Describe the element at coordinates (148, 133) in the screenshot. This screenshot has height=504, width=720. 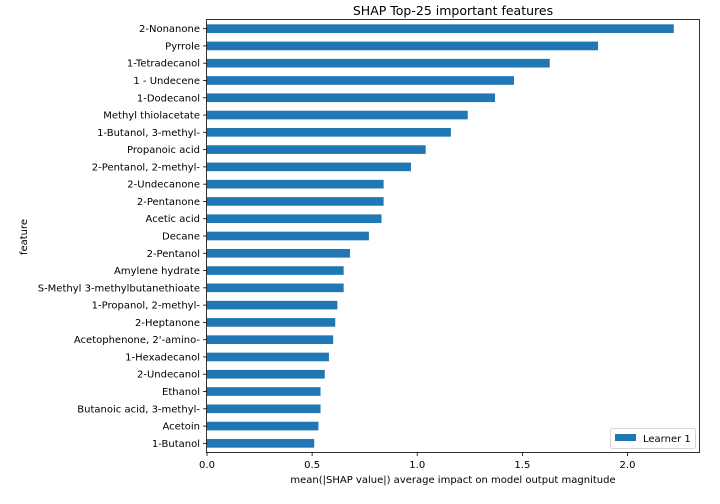
I see `y-tick-label: 1-Butanol, 3-methyl-` at that location.